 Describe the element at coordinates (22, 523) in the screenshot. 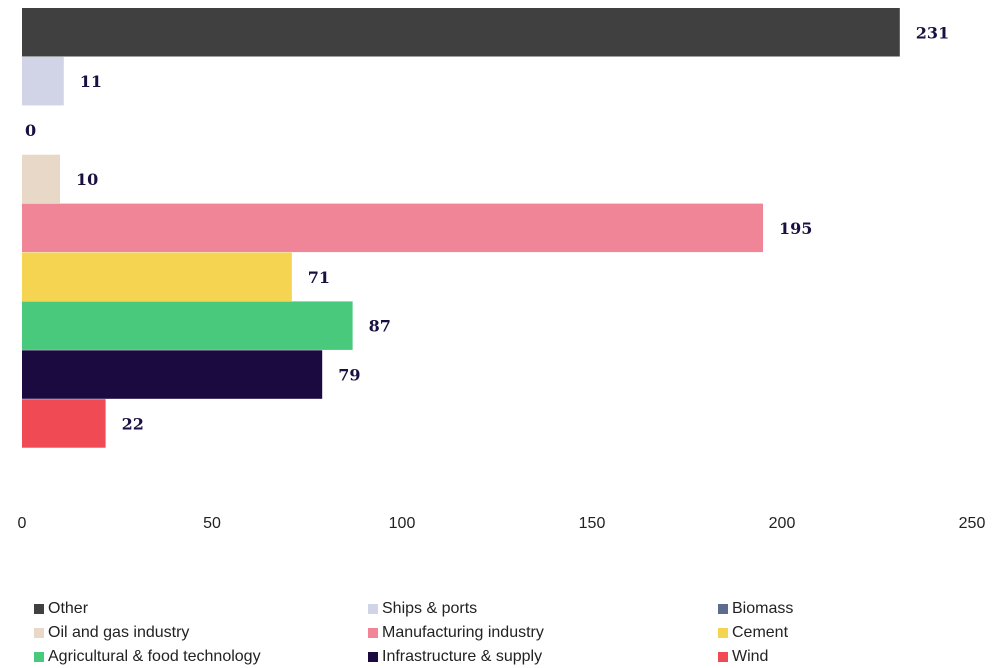

I see `x-tick-label: 0` at that location.